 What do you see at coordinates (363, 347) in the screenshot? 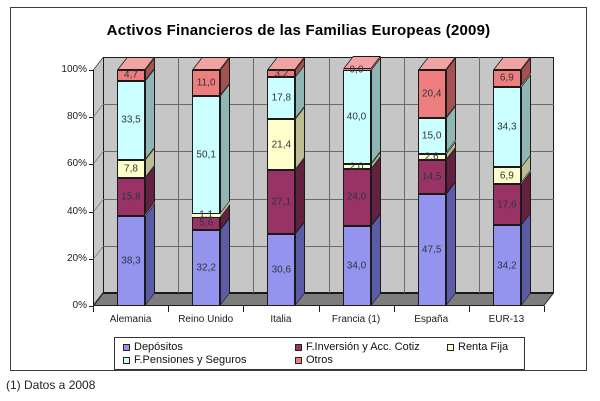
I see `legend-label: F.Inversión y Acc. Cotiz` at bounding box center [363, 347].